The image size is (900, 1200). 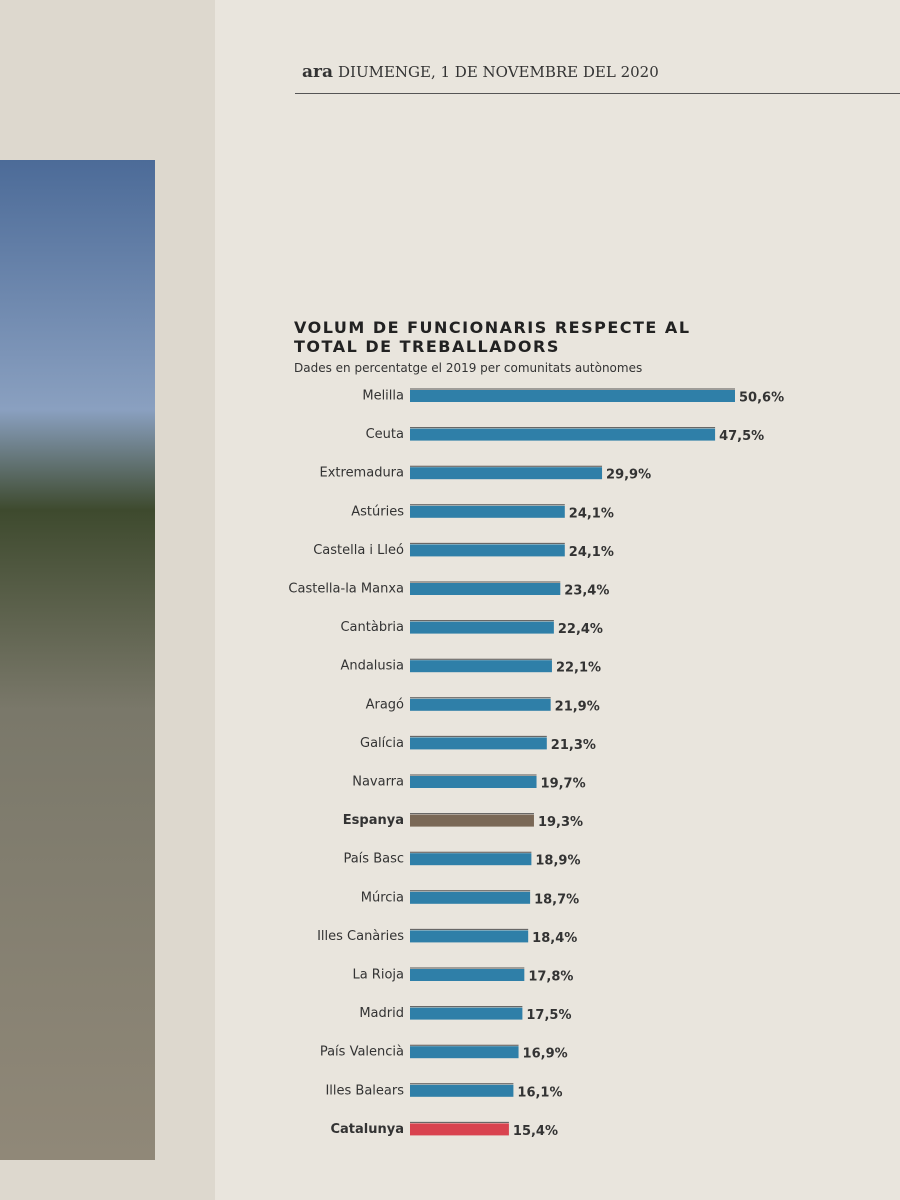 What do you see at coordinates (563, 784) in the screenshot?
I see `value-label: 19,7%` at bounding box center [563, 784].